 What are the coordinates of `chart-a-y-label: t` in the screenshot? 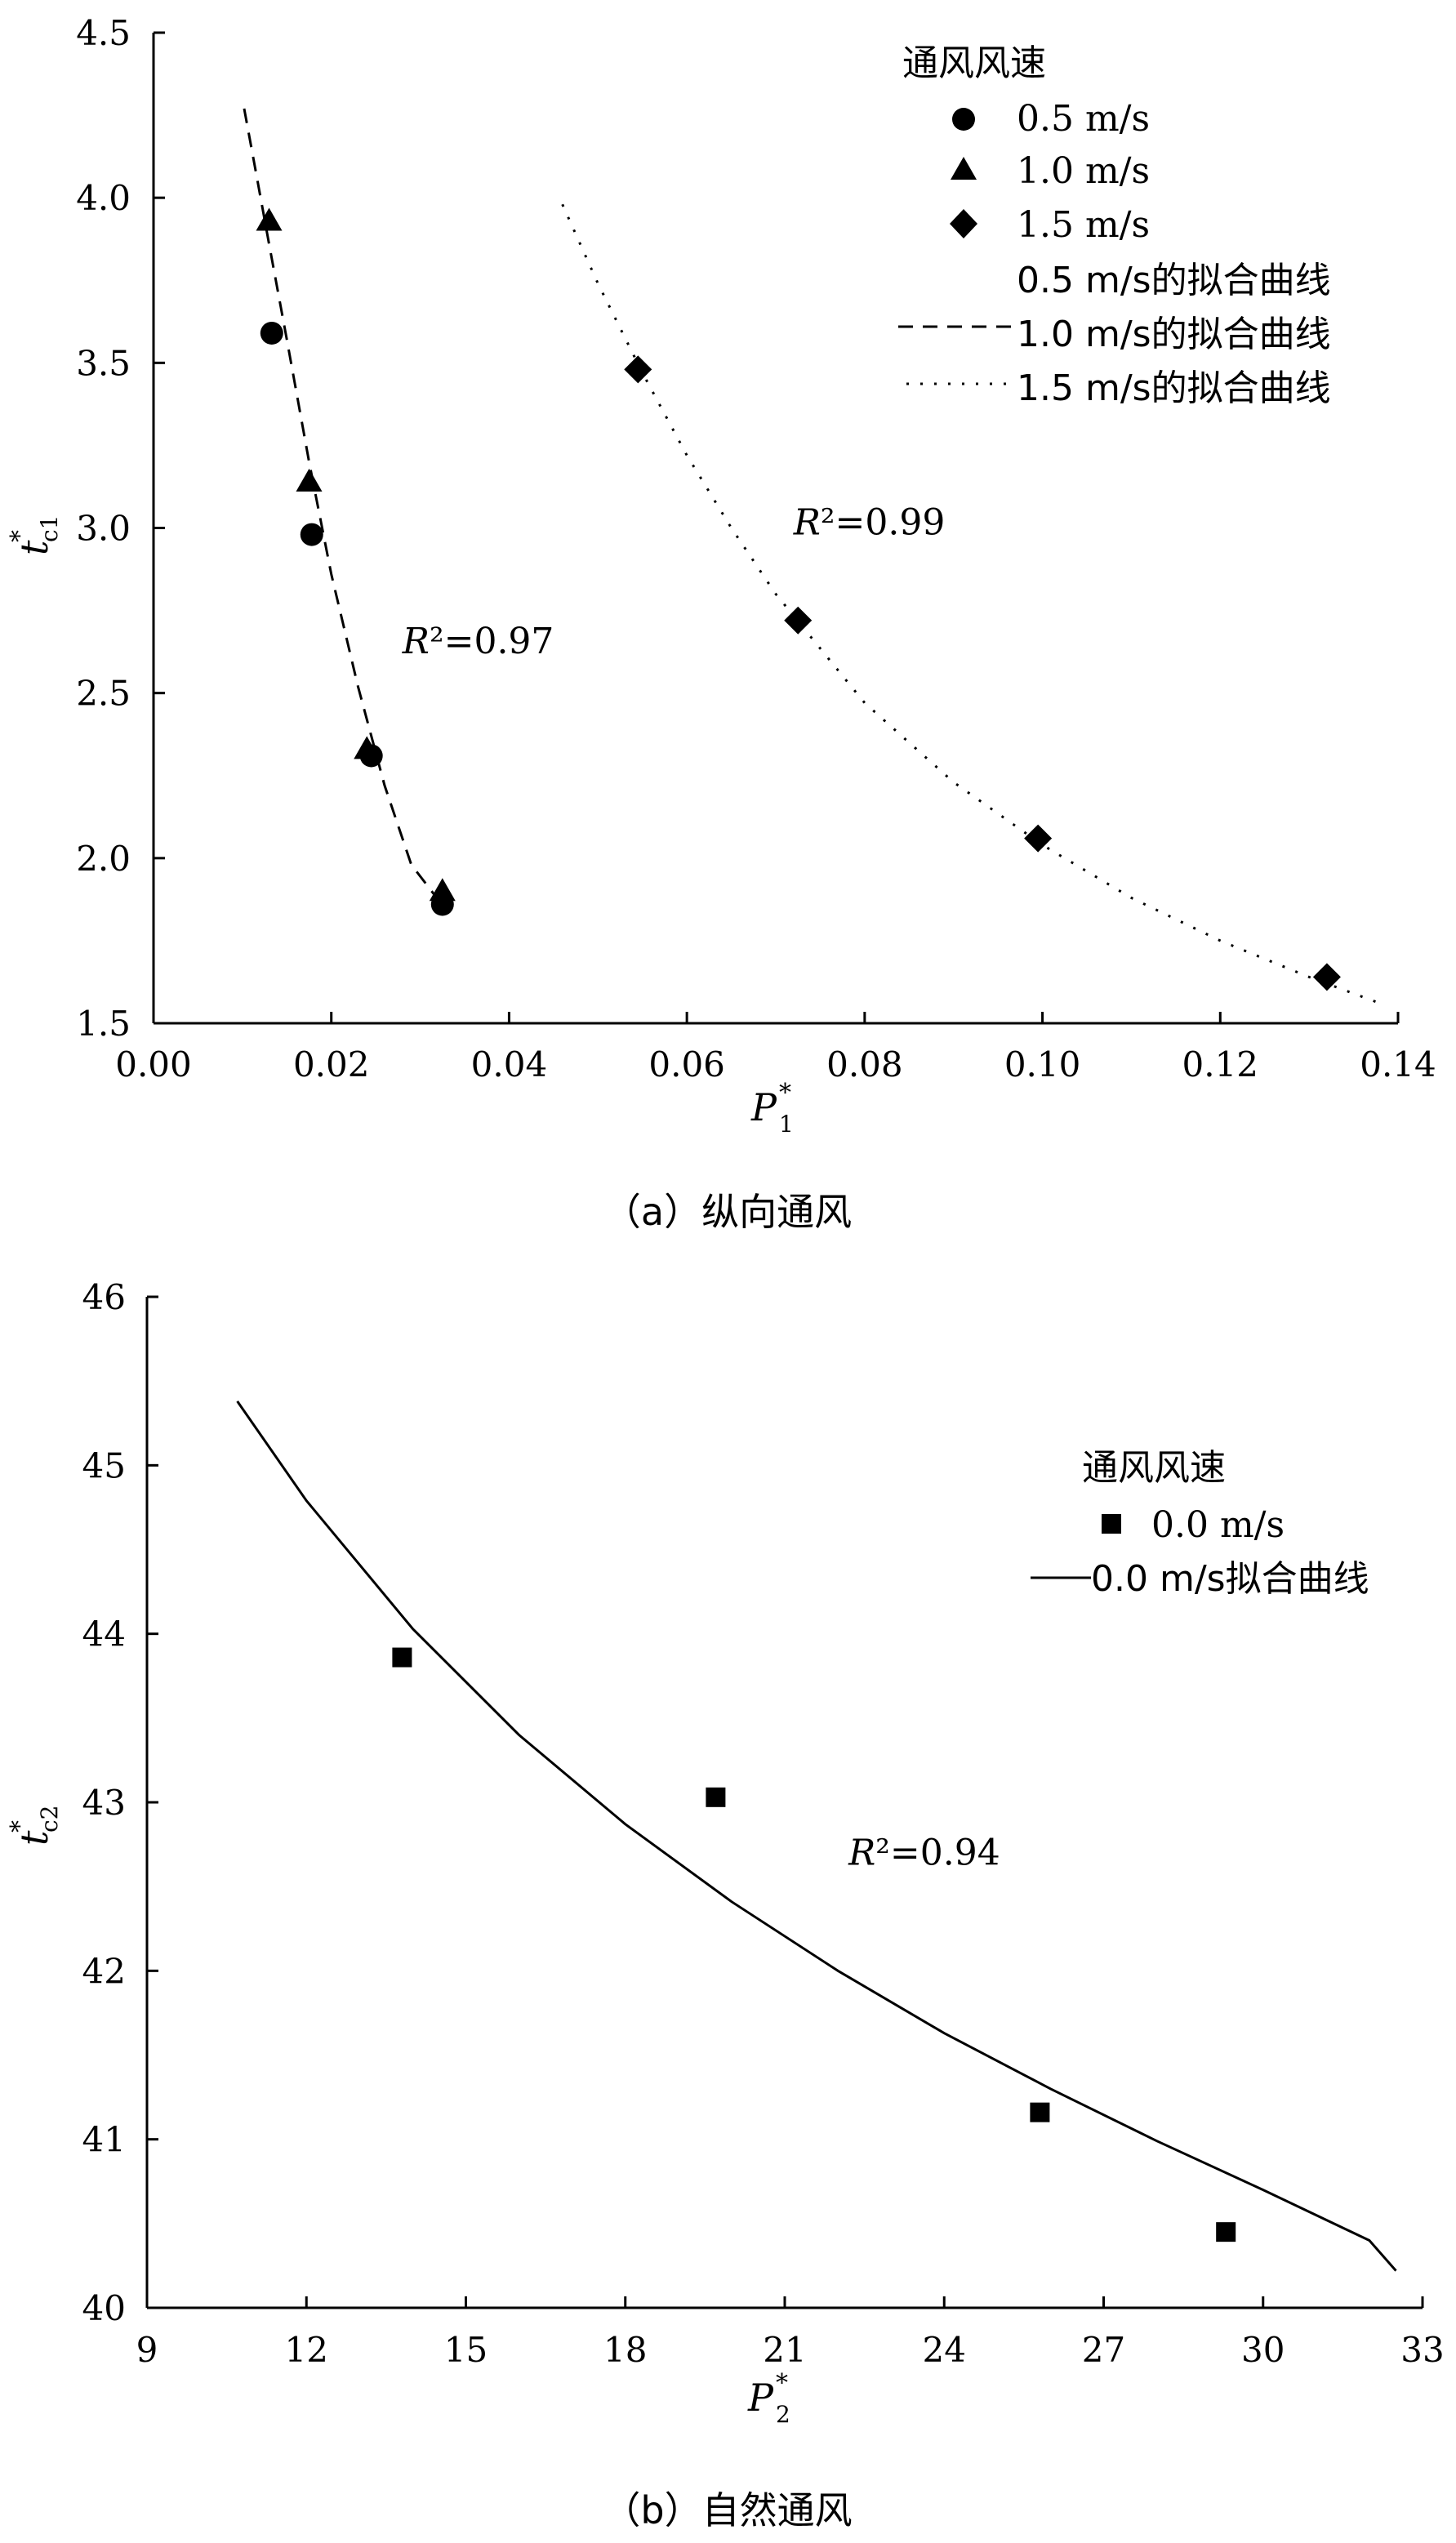 It's located at (34, 547).